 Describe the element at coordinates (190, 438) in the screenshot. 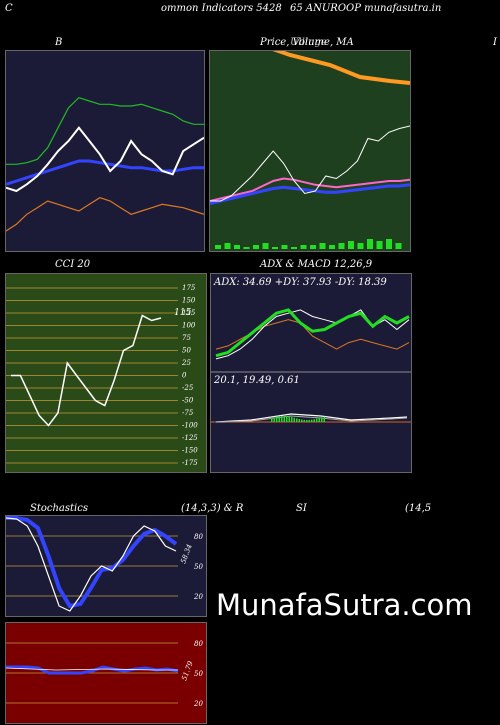

I see `cci-tick-label: -125` at that location.